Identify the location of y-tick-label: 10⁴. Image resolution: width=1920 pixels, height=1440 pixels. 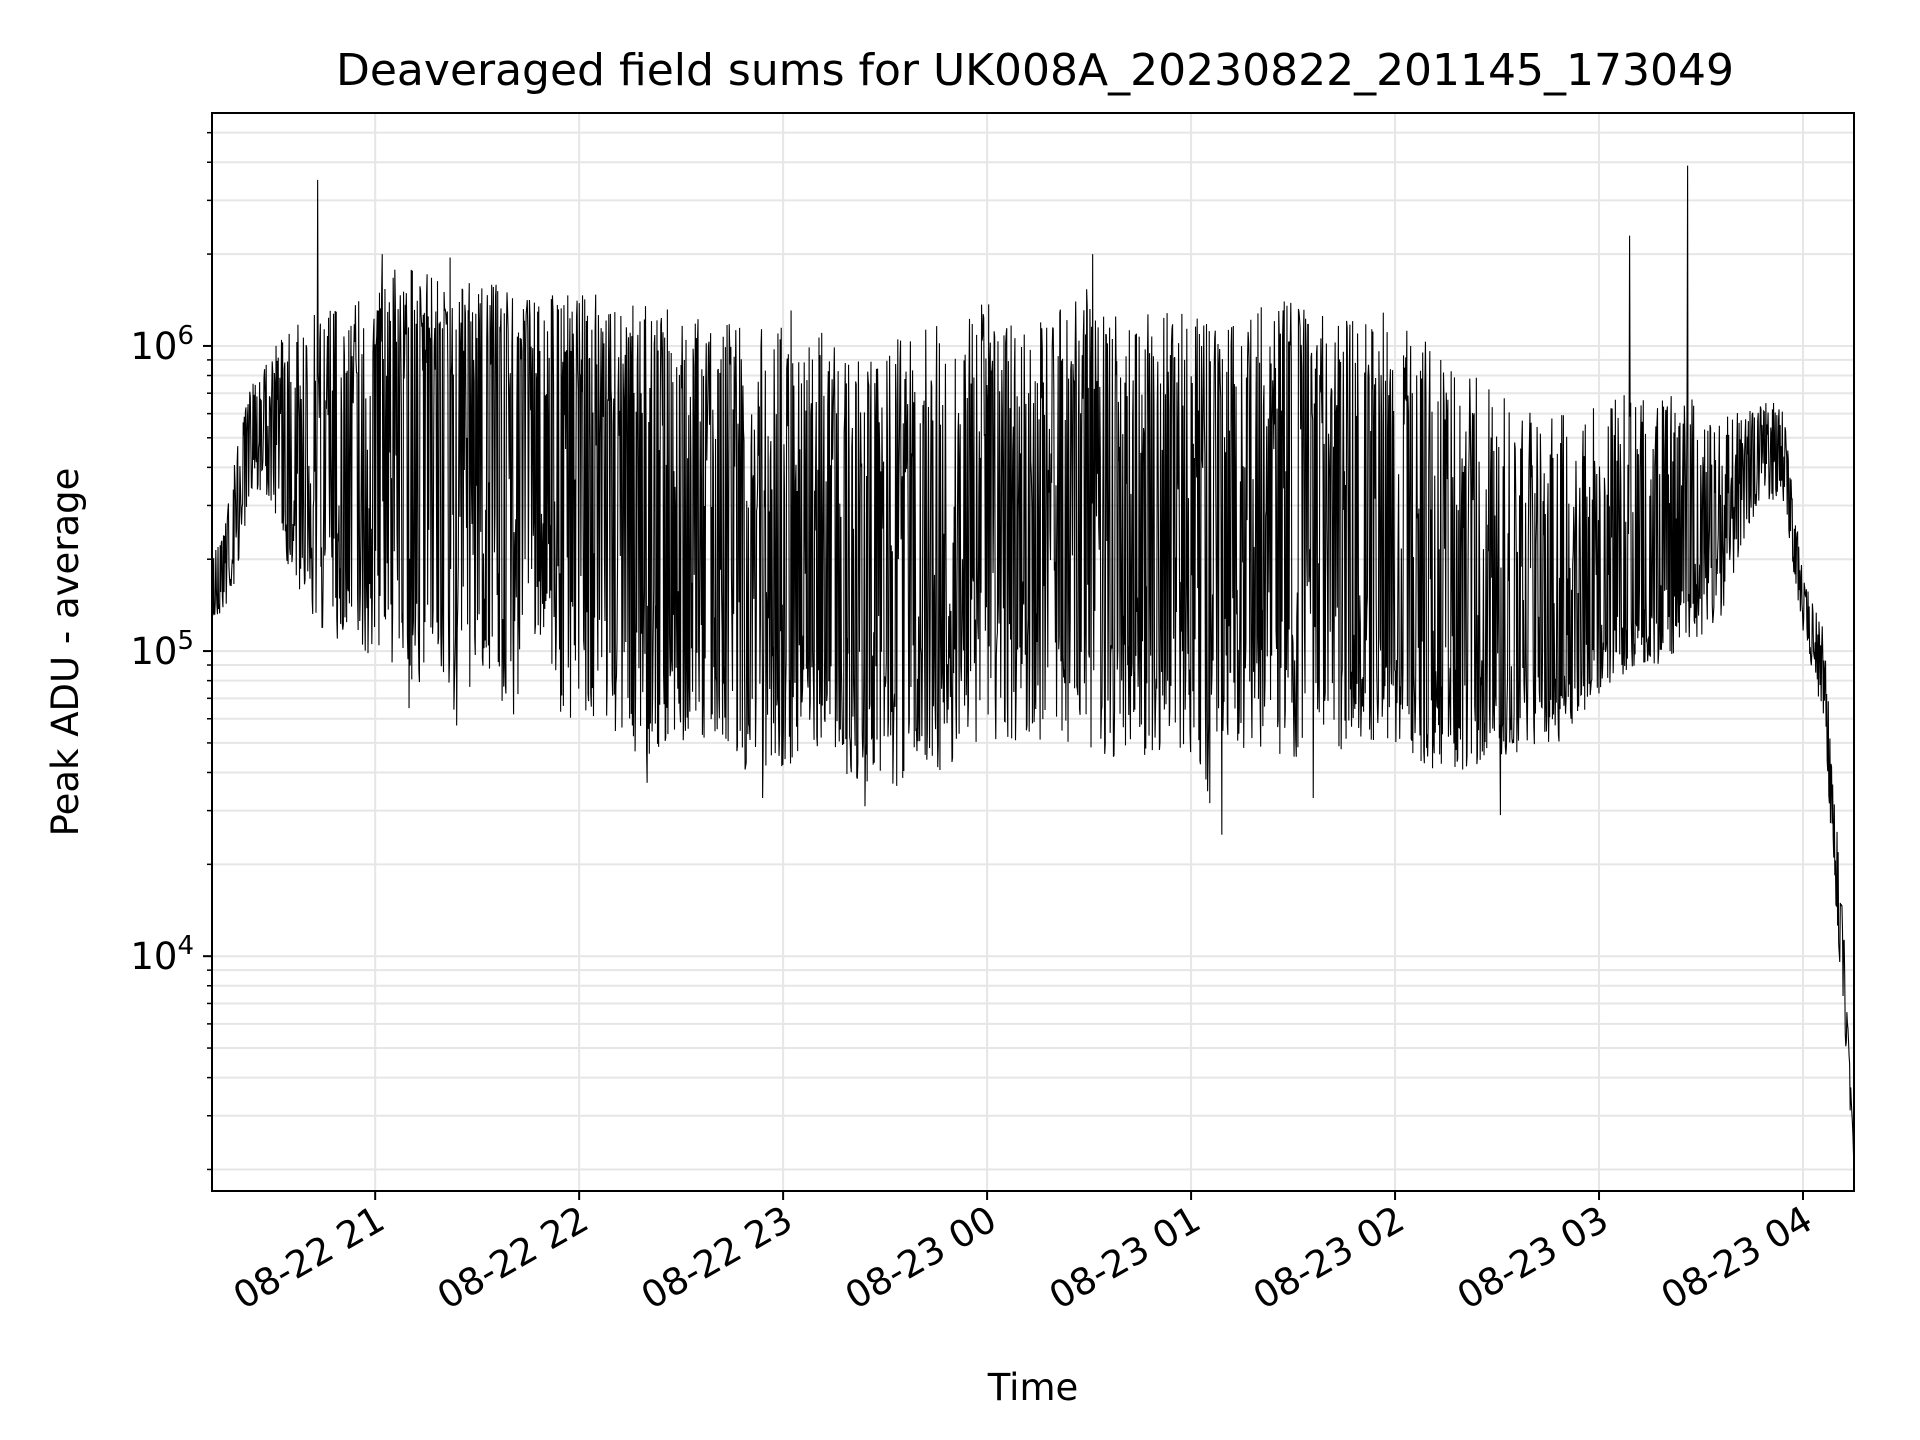
(162, 954).